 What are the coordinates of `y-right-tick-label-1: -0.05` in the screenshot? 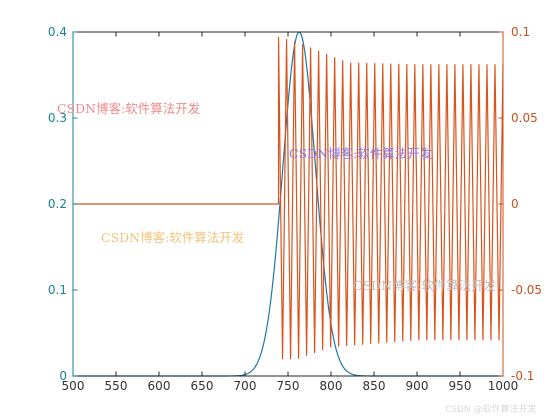 It's located at (526, 290).